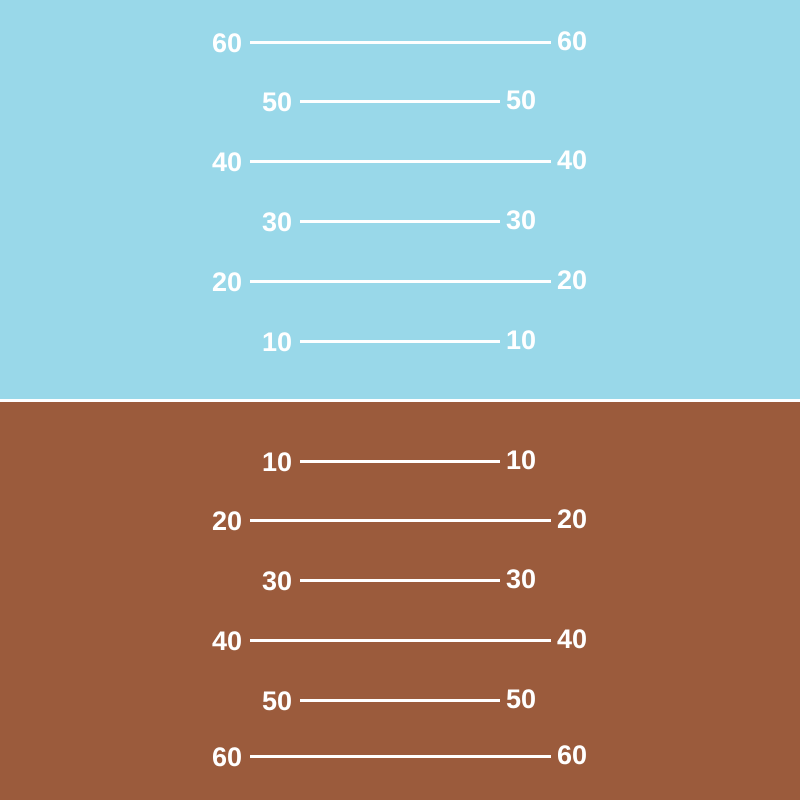  What do you see at coordinates (400, 42) in the screenshot?
I see `pitch-up-60-line` at bounding box center [400, 42].